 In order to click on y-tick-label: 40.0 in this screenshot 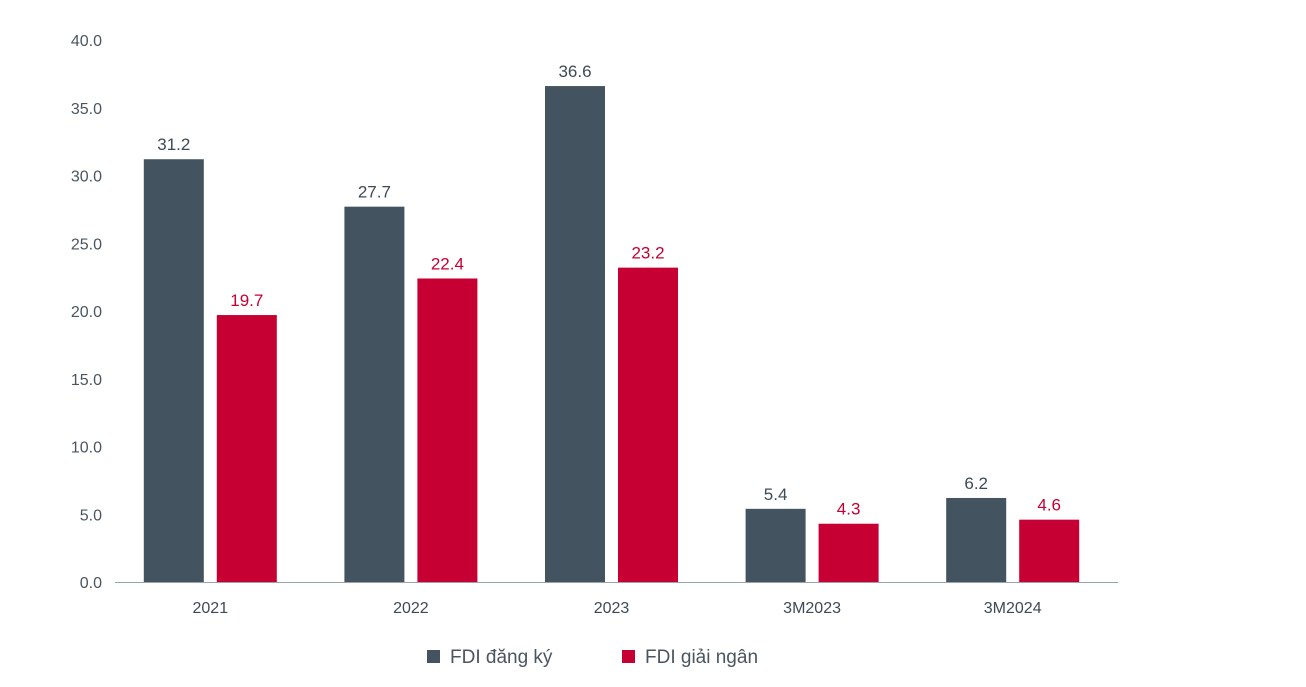, I will do `click(86, 41)`.